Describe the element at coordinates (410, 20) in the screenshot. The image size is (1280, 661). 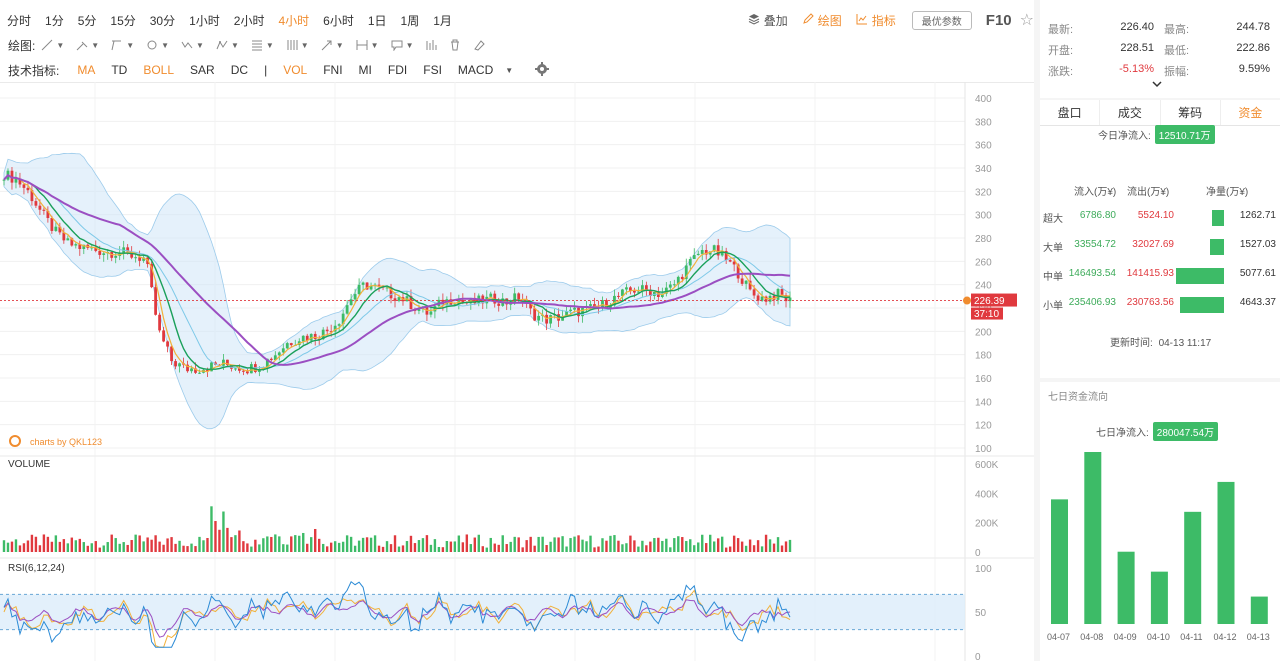
I see `timeframe-10: 1周` at that location.